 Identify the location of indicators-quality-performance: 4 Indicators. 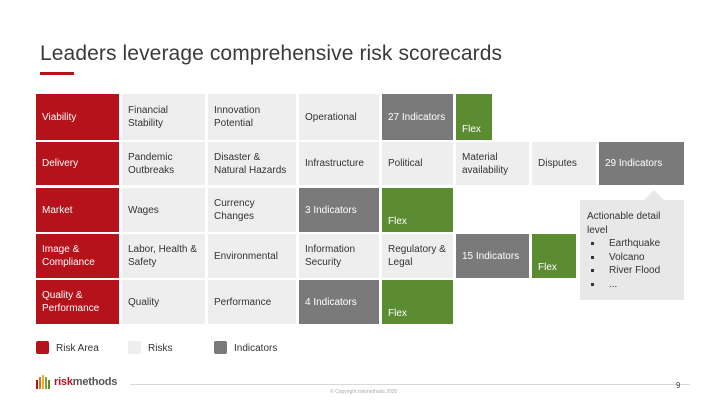
(339, 302).